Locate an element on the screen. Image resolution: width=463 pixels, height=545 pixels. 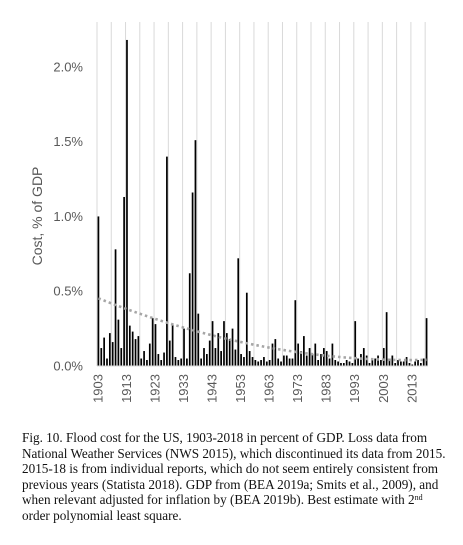
y-tick-label: 1.0% is located at coordinates (68, 216).